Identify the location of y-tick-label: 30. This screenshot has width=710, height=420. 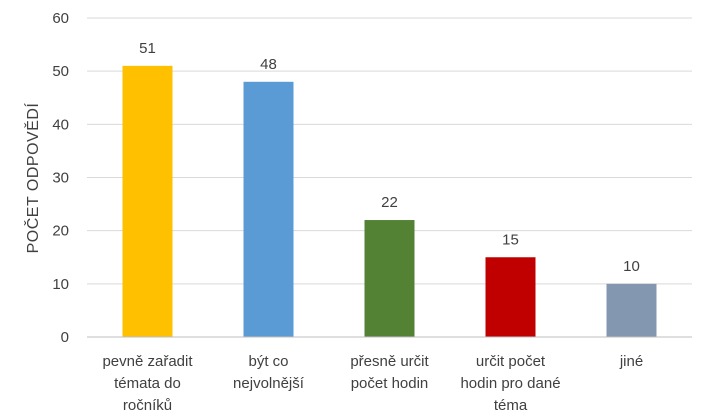
(60, 178).